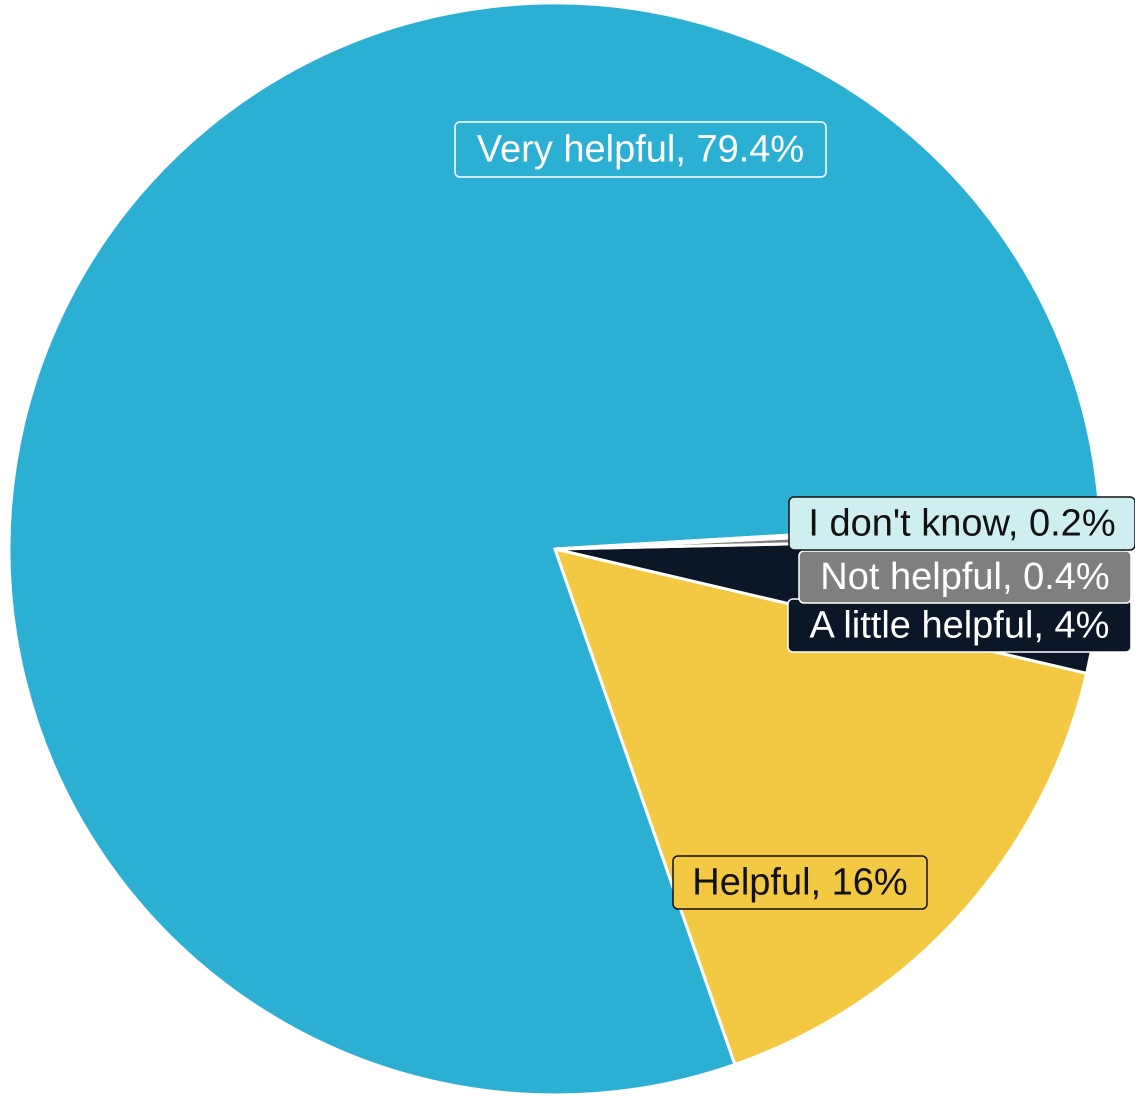 This screenshot has height=1097, width=1135. I want to click on pie-label-text: Very helpful, 79.4%, so click(640, 150).